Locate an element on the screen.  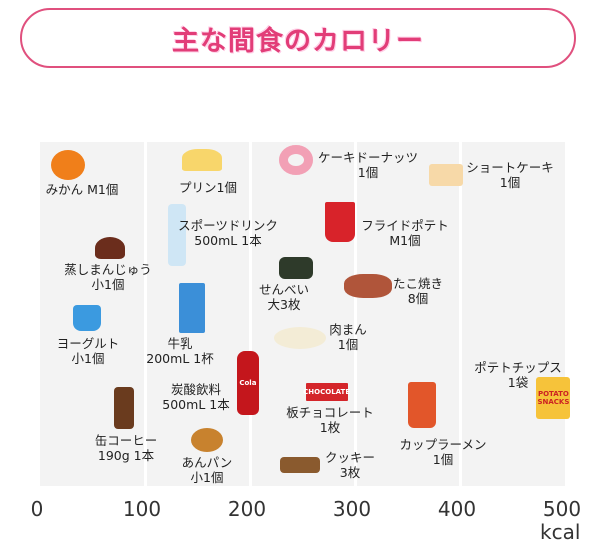
french-fries-icon is located at coordinates (340, 222).